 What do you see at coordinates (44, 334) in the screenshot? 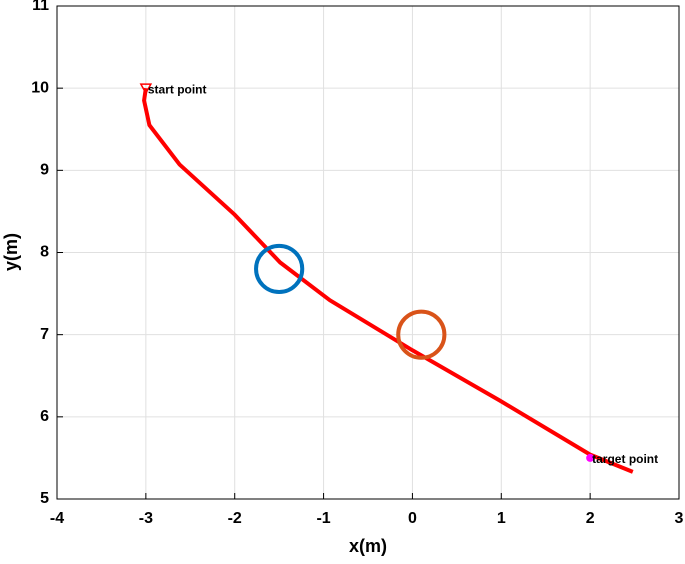
I see `y-tick-label: 7` at bounding box center [44, 334].